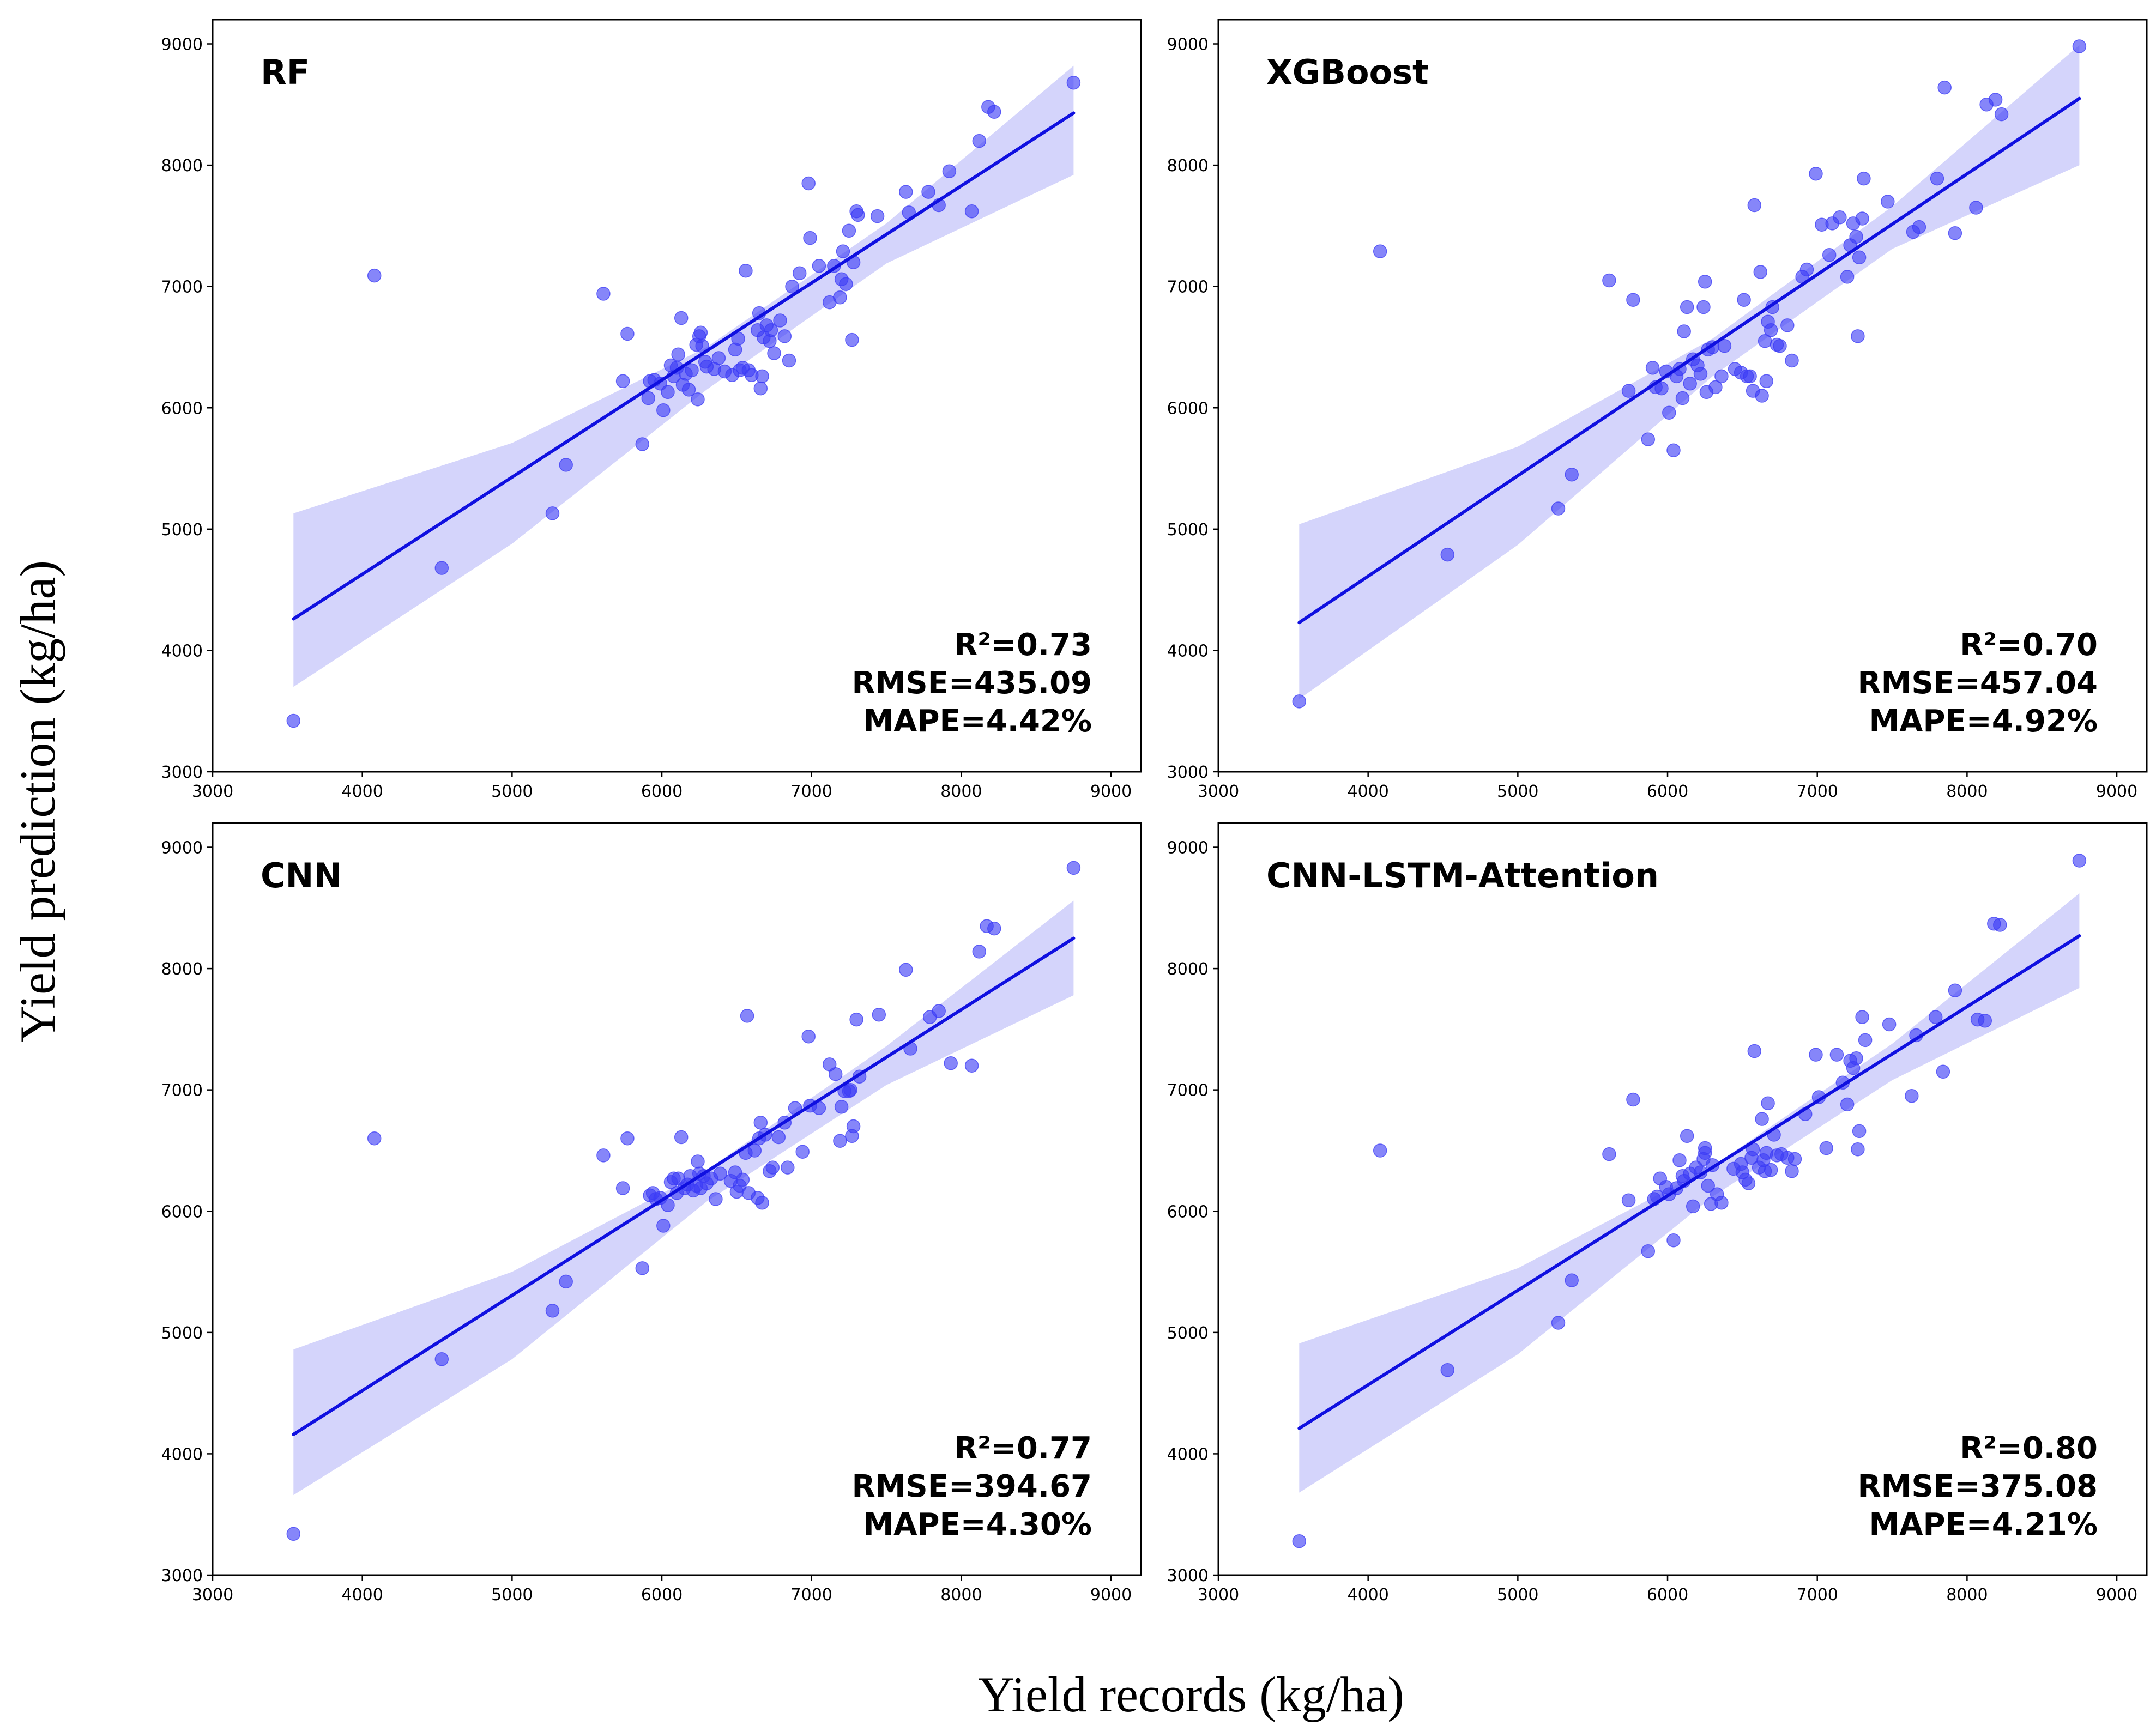  I want to click on y-tick-label: 8000, so click(182, 165).